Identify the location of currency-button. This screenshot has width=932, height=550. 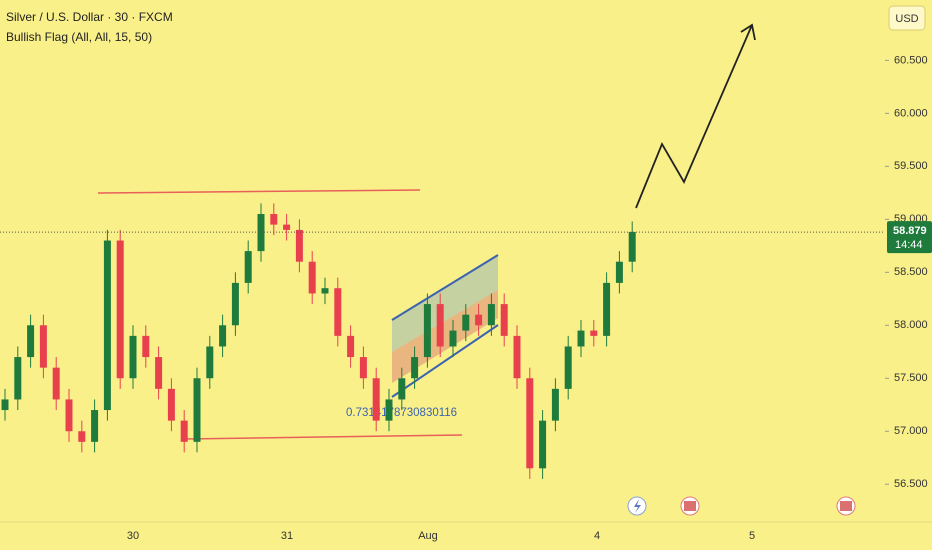
(907, 18).